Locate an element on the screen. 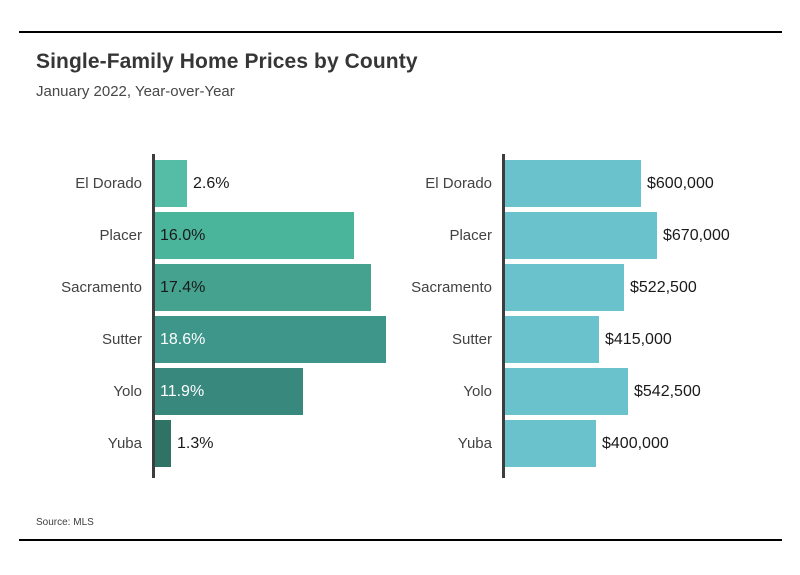 This screenshot has height=575, width=800. bar-row: $542,500 is located at coordinates (603, 391).